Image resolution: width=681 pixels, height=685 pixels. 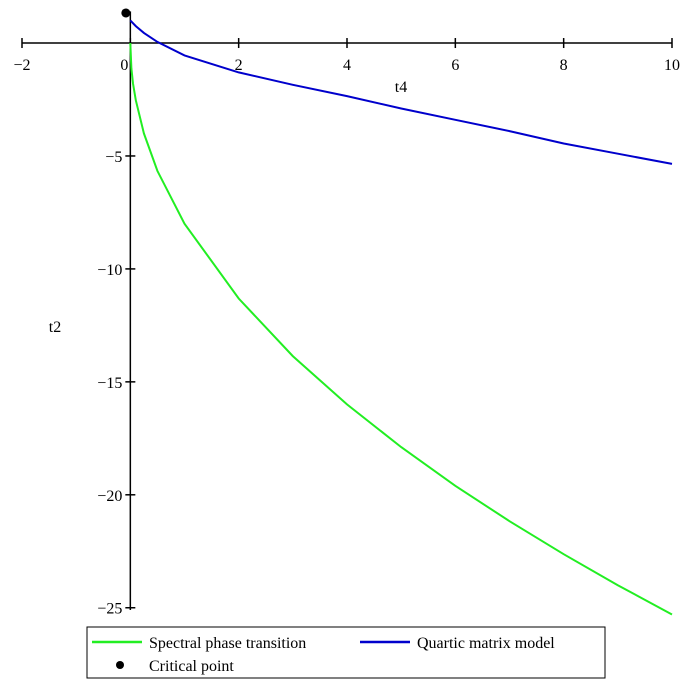 I want to click on y-tick-label: −15, so click(x=109, y=383).